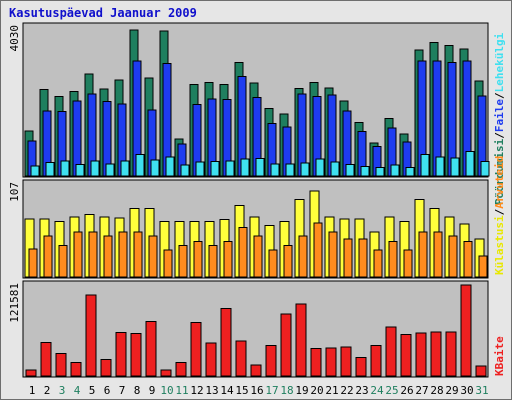 Image resolution: width=512 pixels, height=400 pixels. I want to click on x-axis-label-24: 24, so click(377, 390).